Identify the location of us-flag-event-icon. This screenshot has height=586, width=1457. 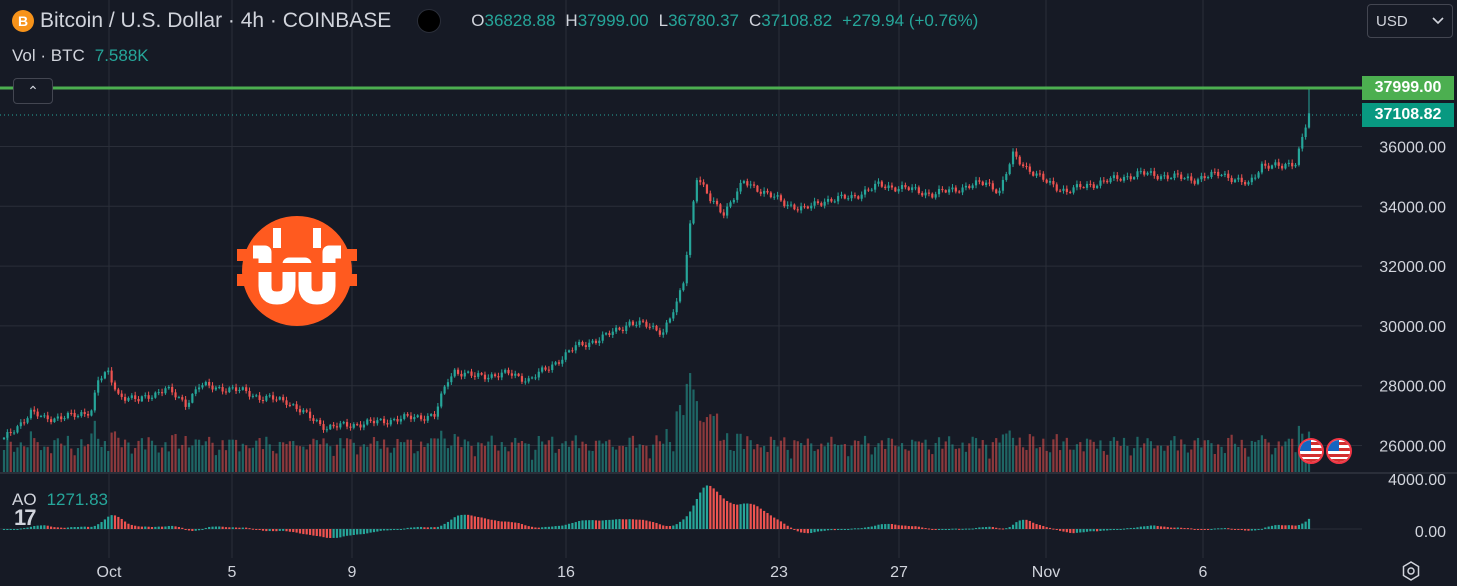
(1311, 451).